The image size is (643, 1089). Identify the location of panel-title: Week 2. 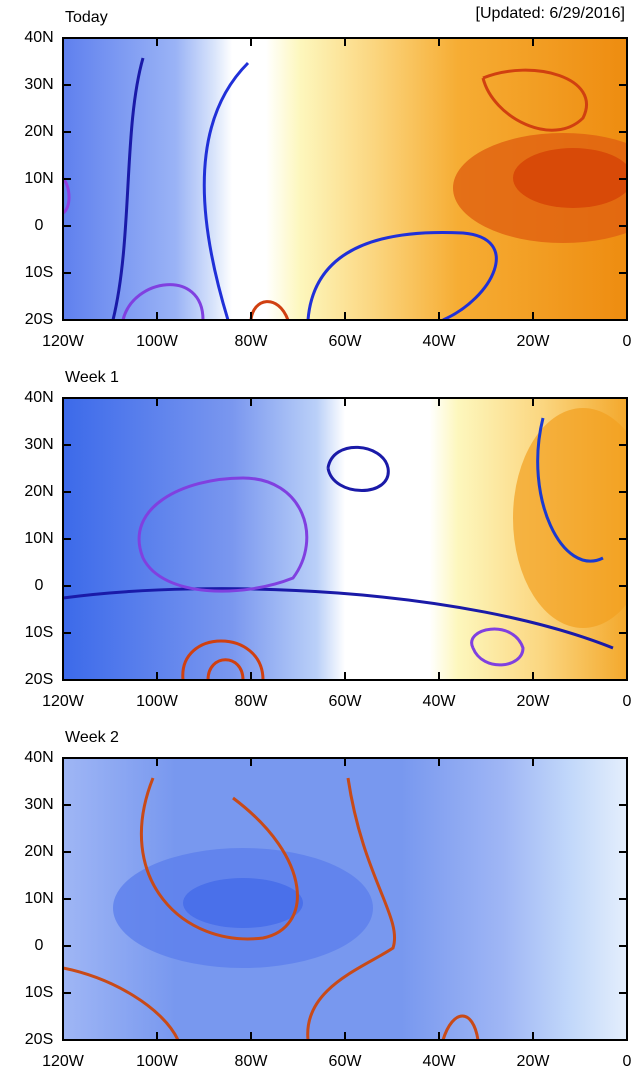
(92, 737).